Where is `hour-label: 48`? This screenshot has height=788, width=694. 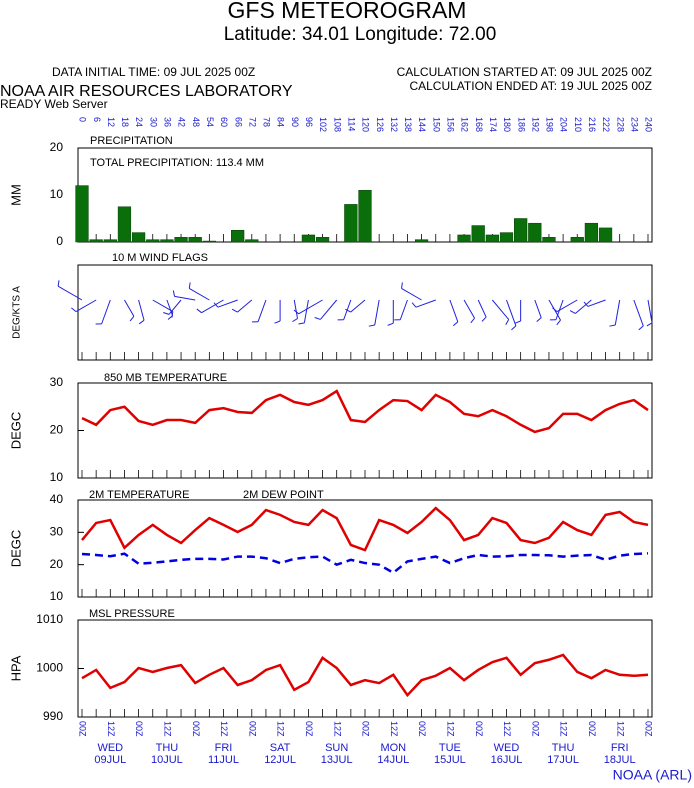 hour-label: 48 is located at coordinates (196, 122).